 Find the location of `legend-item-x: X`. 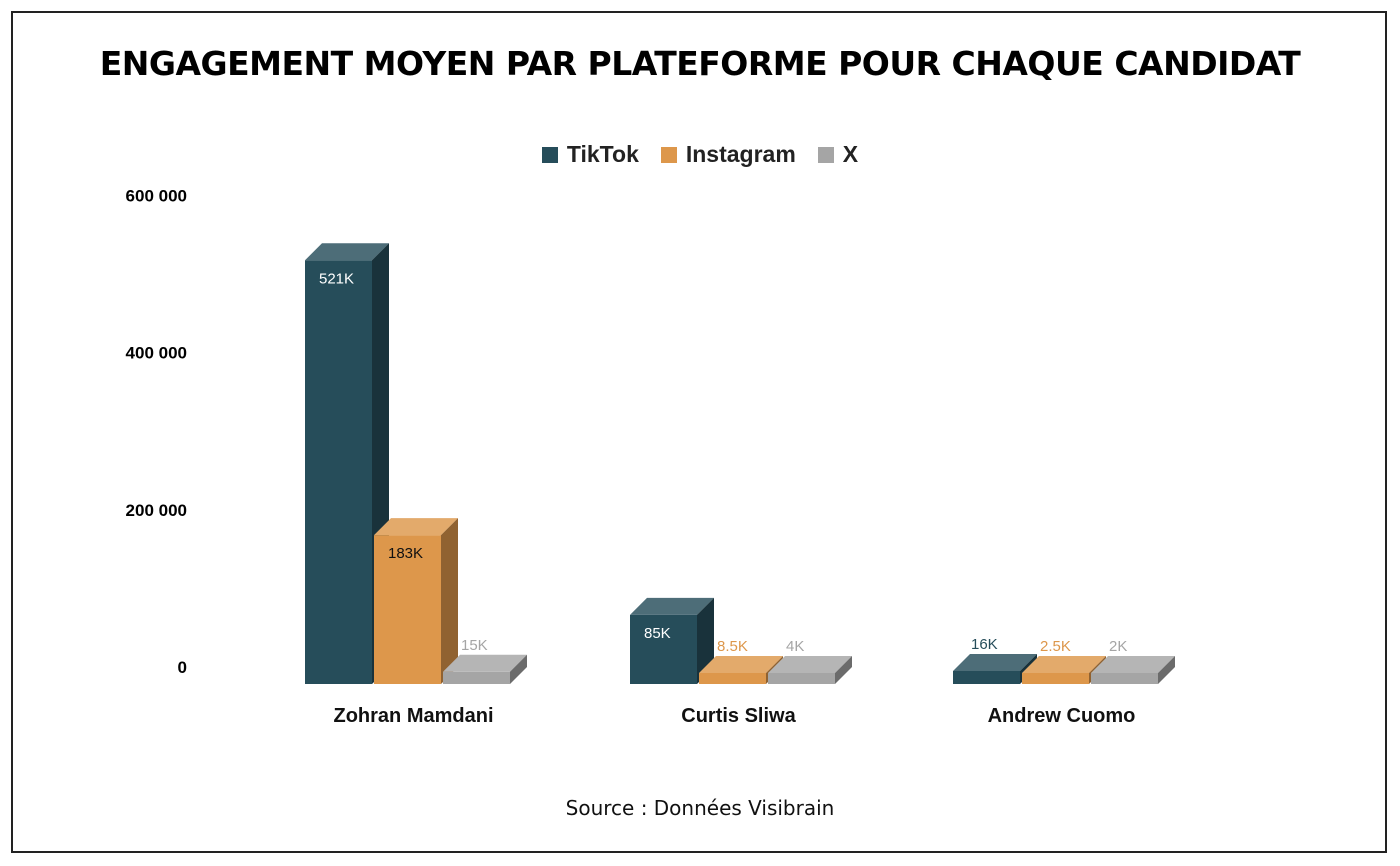

legend-item-x: X is located at coordinates (838, 154).